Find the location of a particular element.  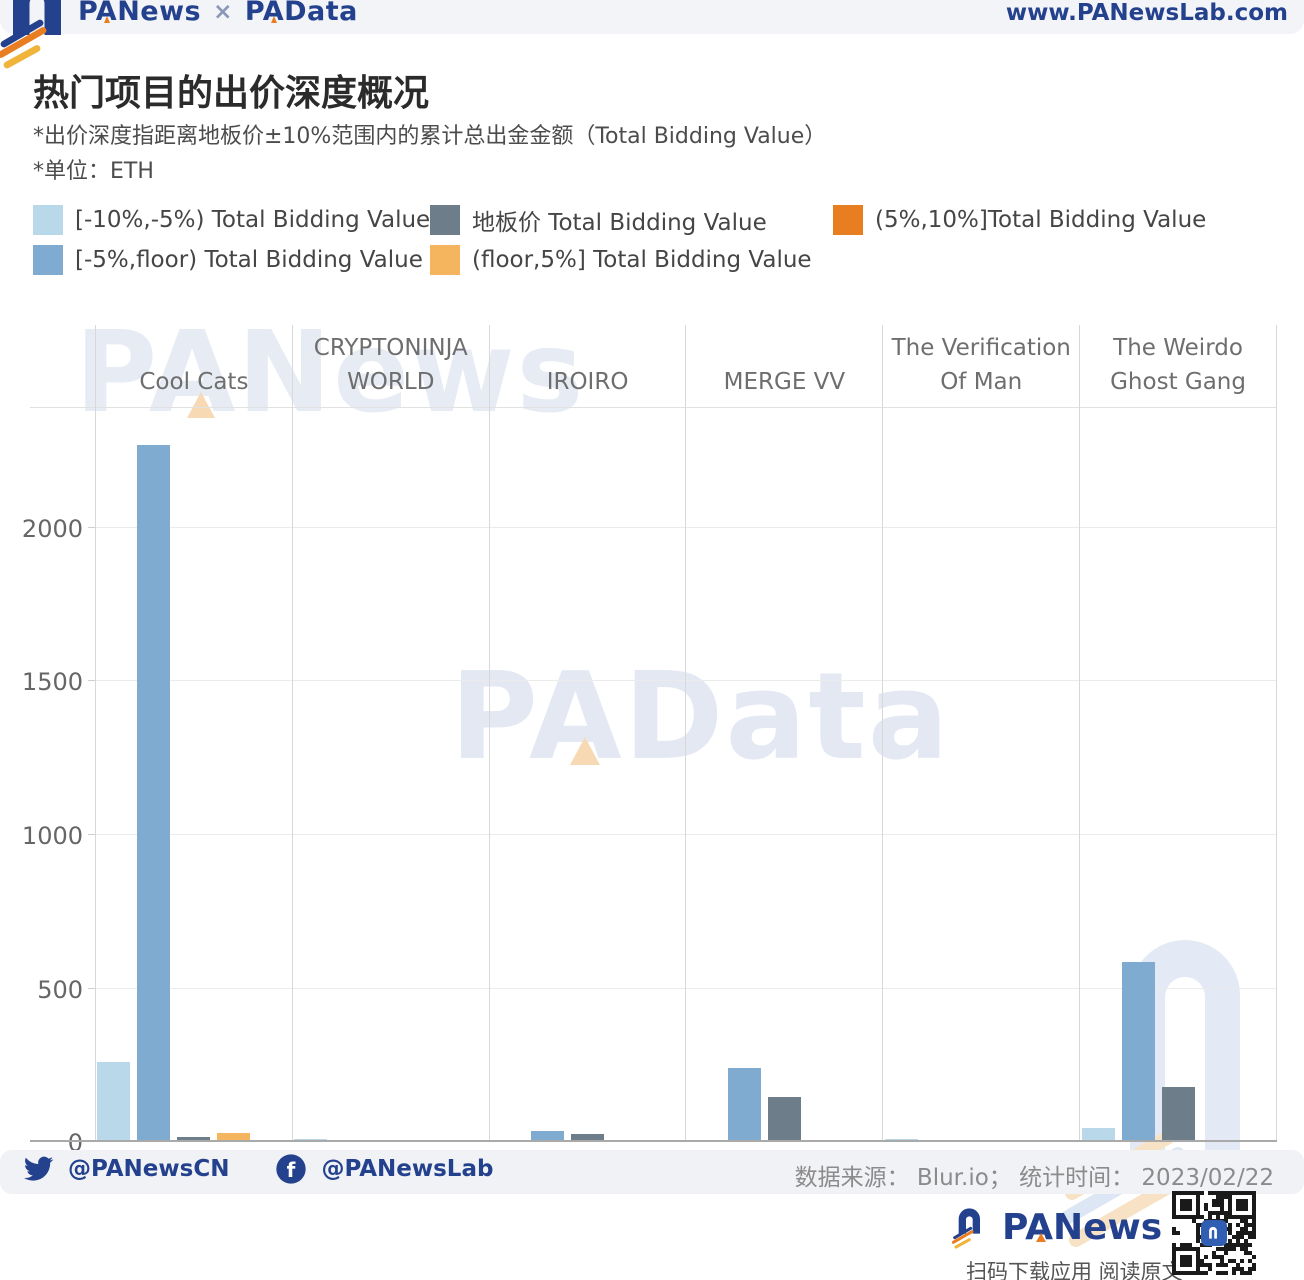

chart-top-border is located at coordinates (653, 407).